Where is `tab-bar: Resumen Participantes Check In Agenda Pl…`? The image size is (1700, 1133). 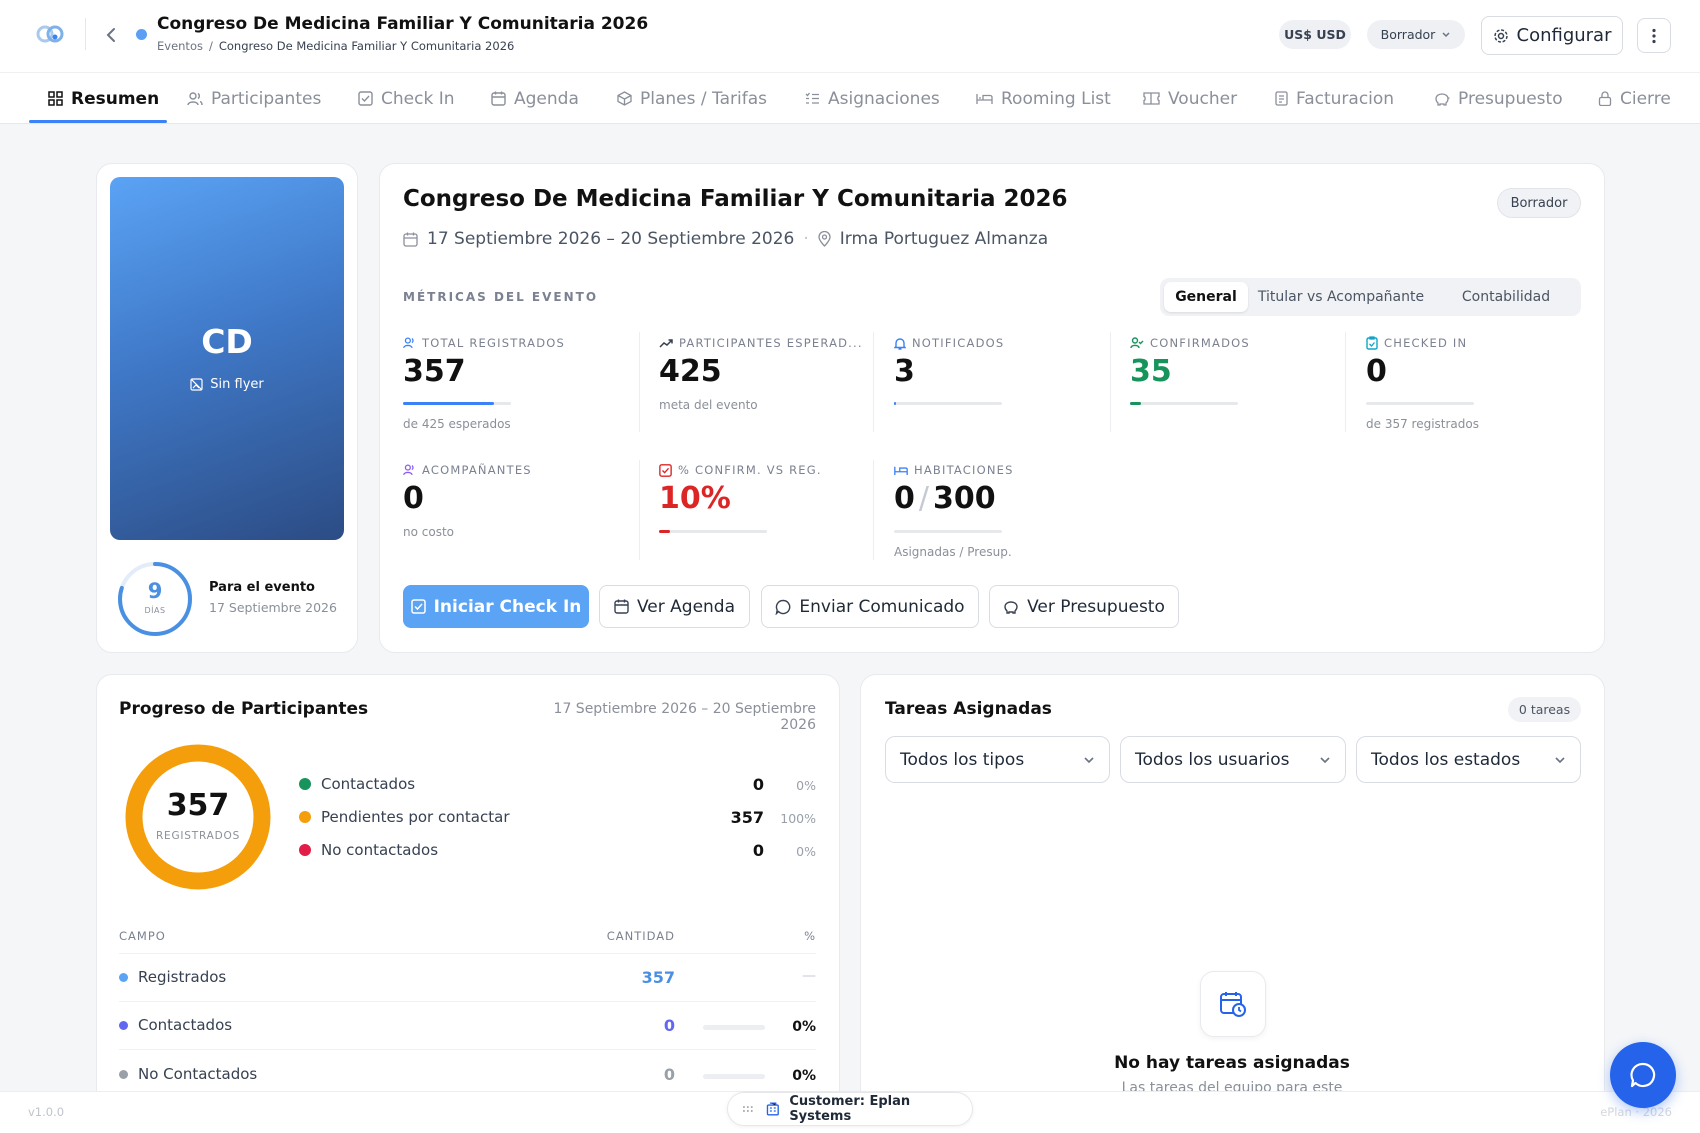 tab-bar: Resumen Participantes Check In Agenda Pl… is located at coordinates (850, 98).